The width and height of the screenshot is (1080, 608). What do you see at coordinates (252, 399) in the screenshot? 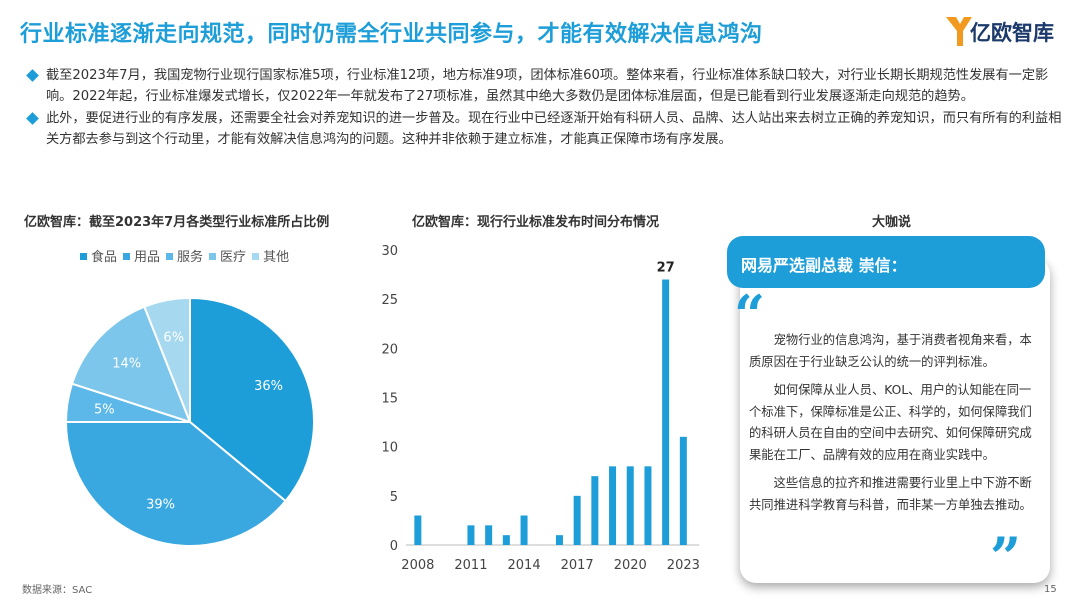
I see `pie-slice-食品` at bounding box center [252, 399].